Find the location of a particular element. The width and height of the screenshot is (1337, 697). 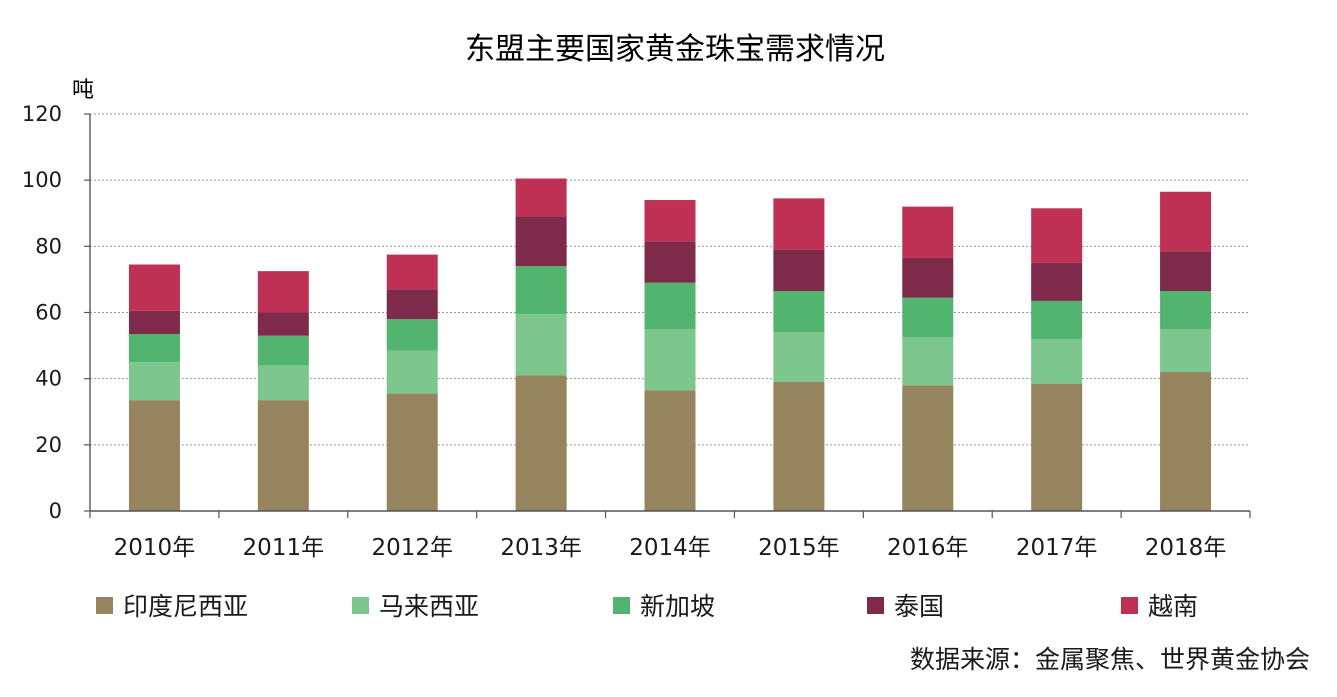

x-tick-label: 2017年 is located at coordinates (1057, 548).